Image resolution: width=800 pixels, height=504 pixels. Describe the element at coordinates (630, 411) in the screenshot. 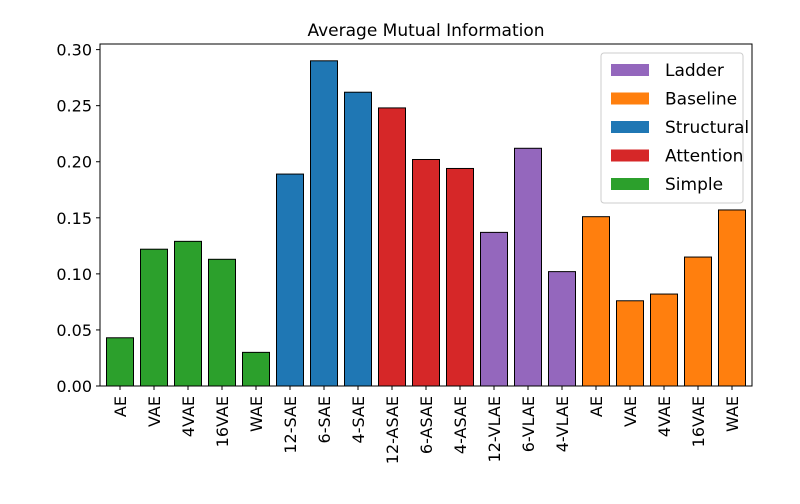

I see `x-tick-label-15: VAE` at that location.